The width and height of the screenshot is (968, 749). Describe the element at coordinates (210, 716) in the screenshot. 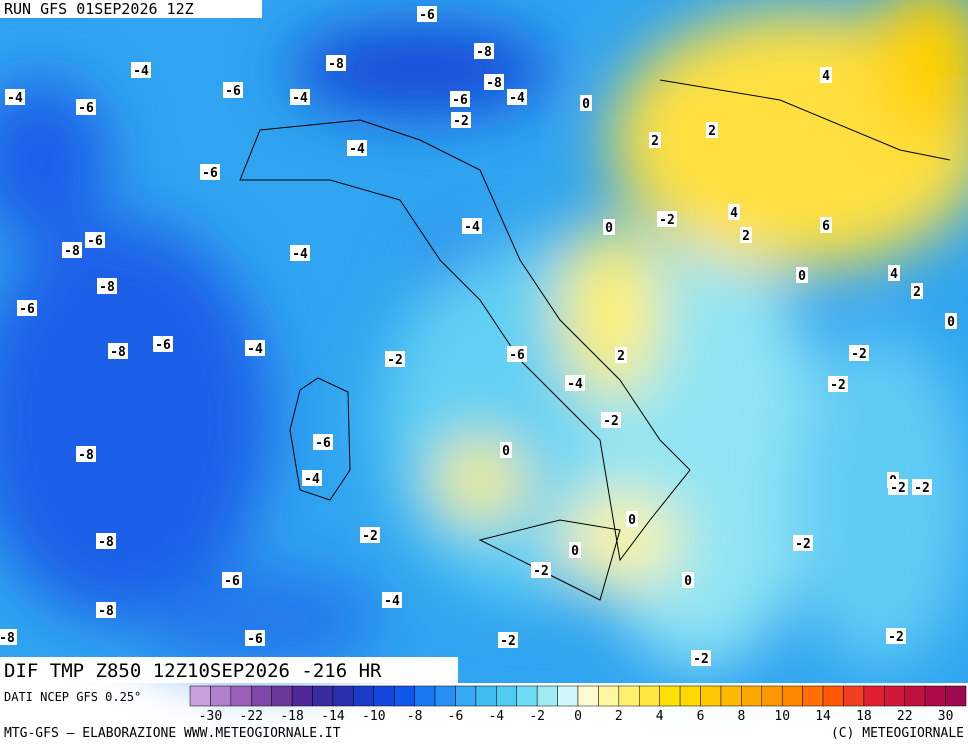

I see `colorbar-tick-label: -30` at that location.